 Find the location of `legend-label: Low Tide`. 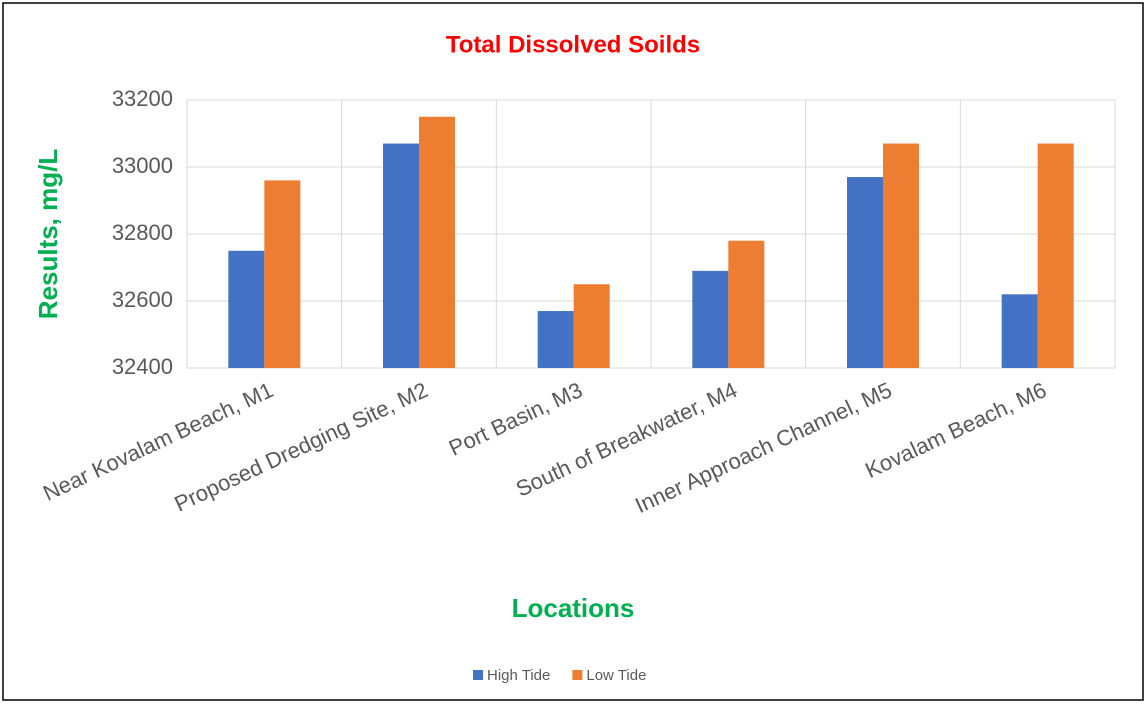

legend-label: Low Tide is located at coordinates (616, 675).